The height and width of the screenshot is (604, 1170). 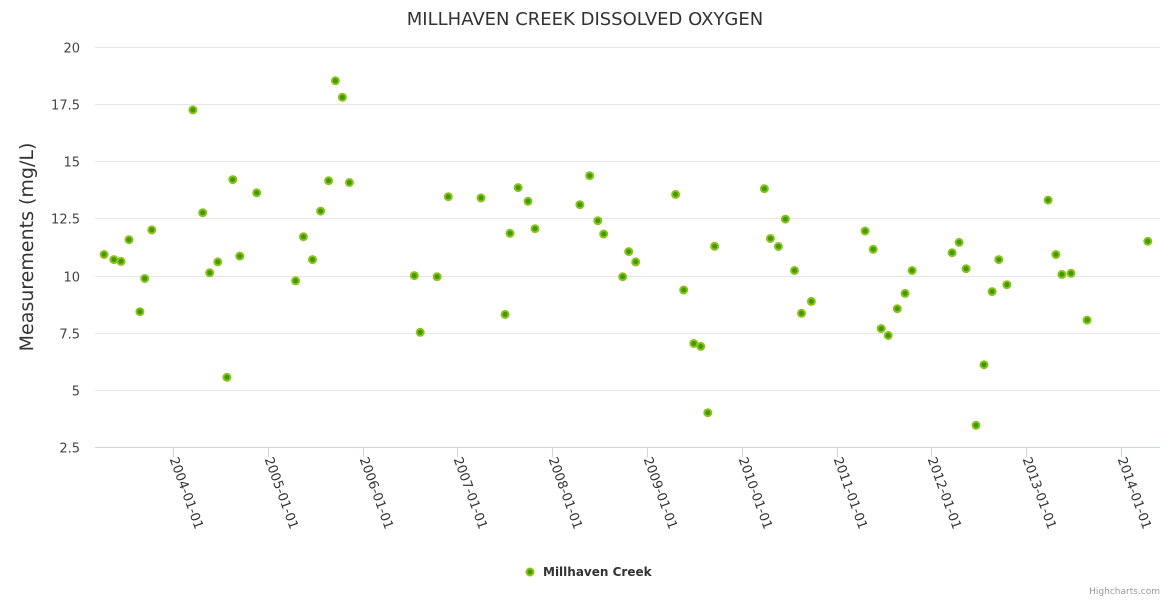 I want to click on credits-link: Highcharts.com, so click(x=1124, y=592).